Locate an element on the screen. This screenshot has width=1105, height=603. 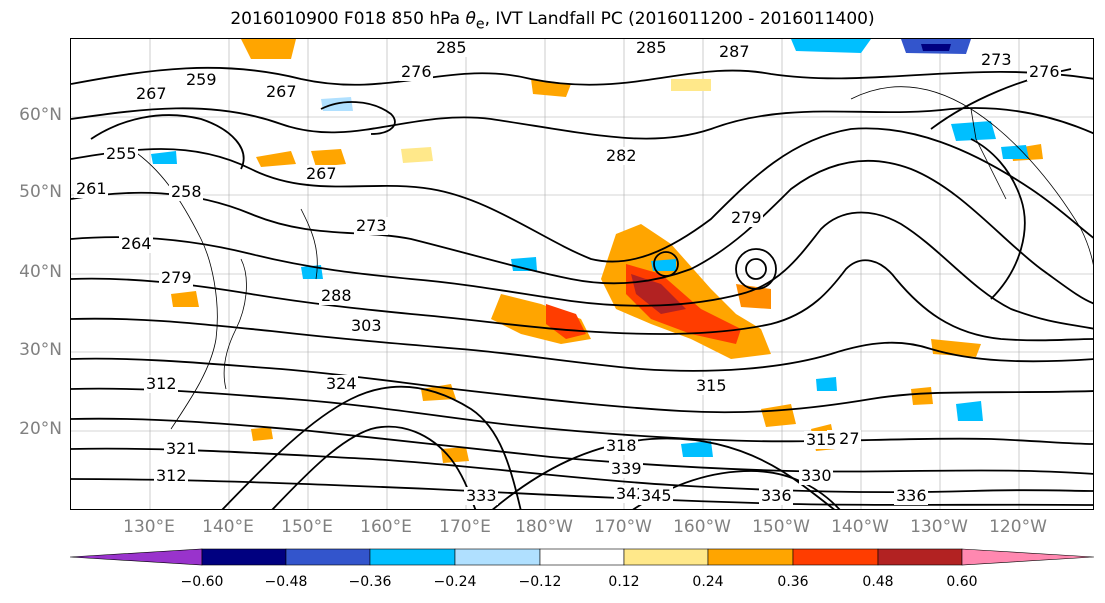
title-subscript: e is located at coordinates (480, 24).